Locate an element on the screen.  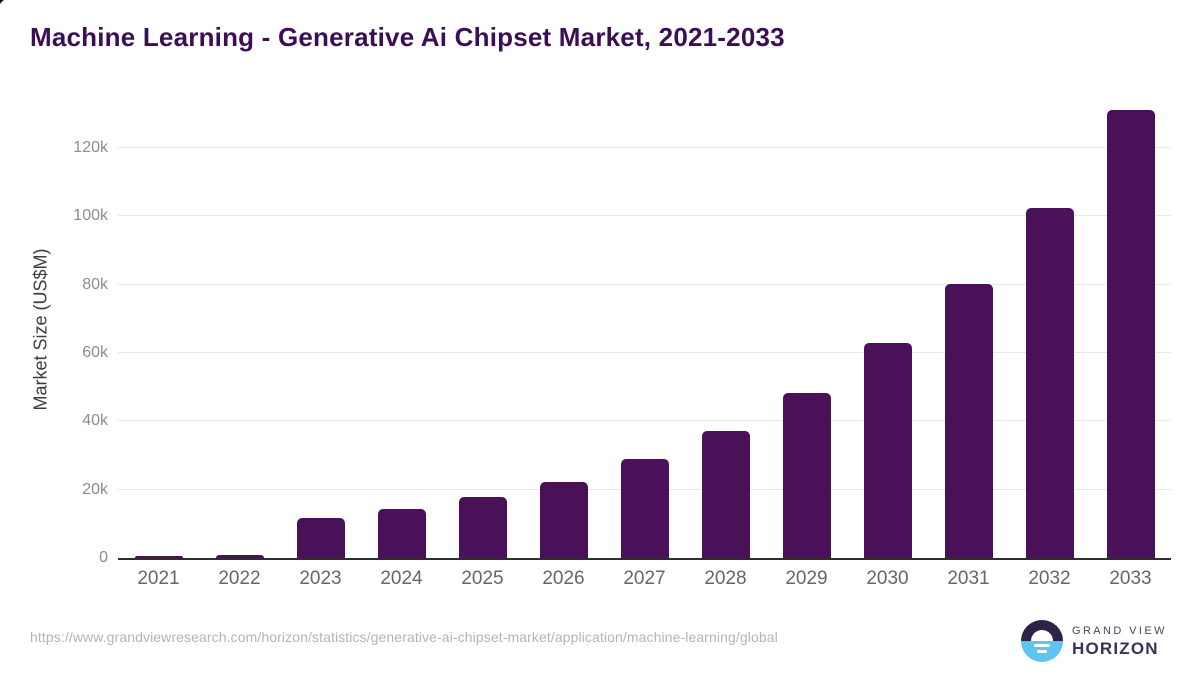
y-tick-label-80k: 80k is located at coordinates (95, 284).